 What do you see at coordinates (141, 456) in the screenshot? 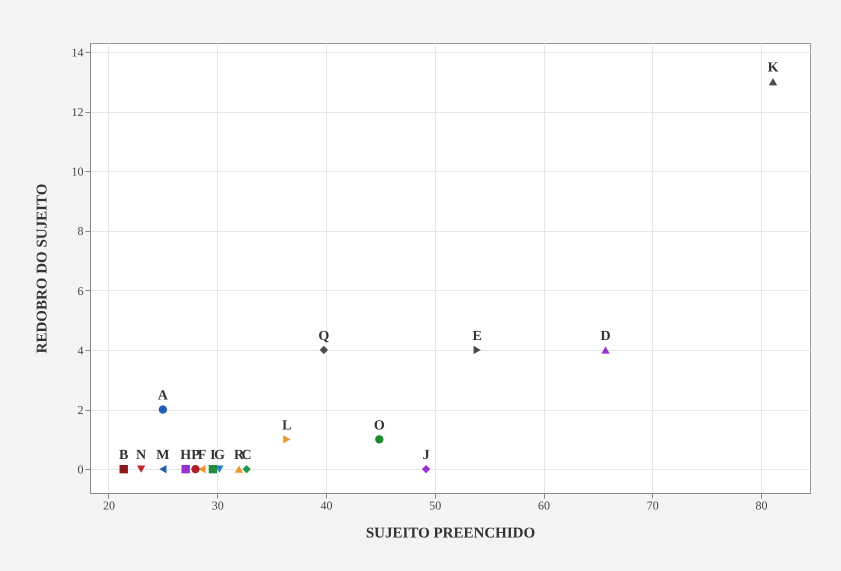
I see `series-label: N` at bounding box center [141, 456].